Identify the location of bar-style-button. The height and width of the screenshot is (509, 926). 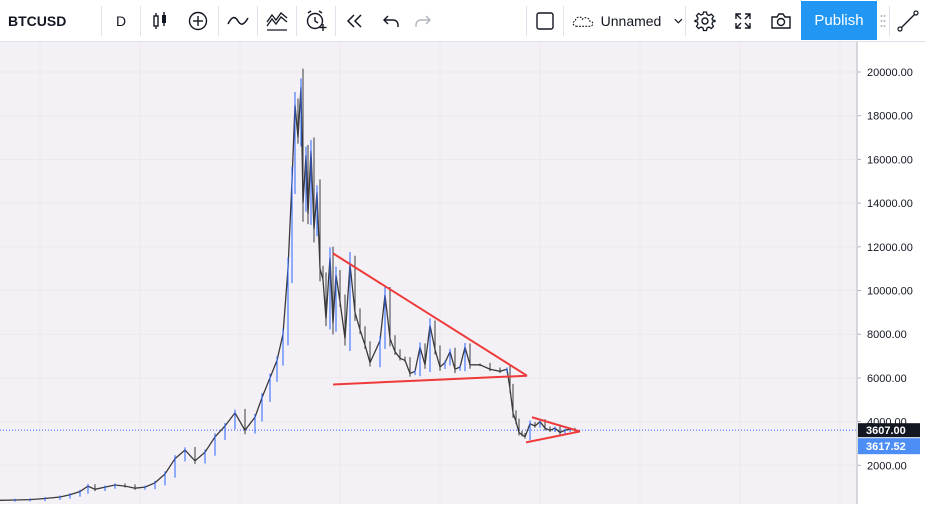
(160, 20).